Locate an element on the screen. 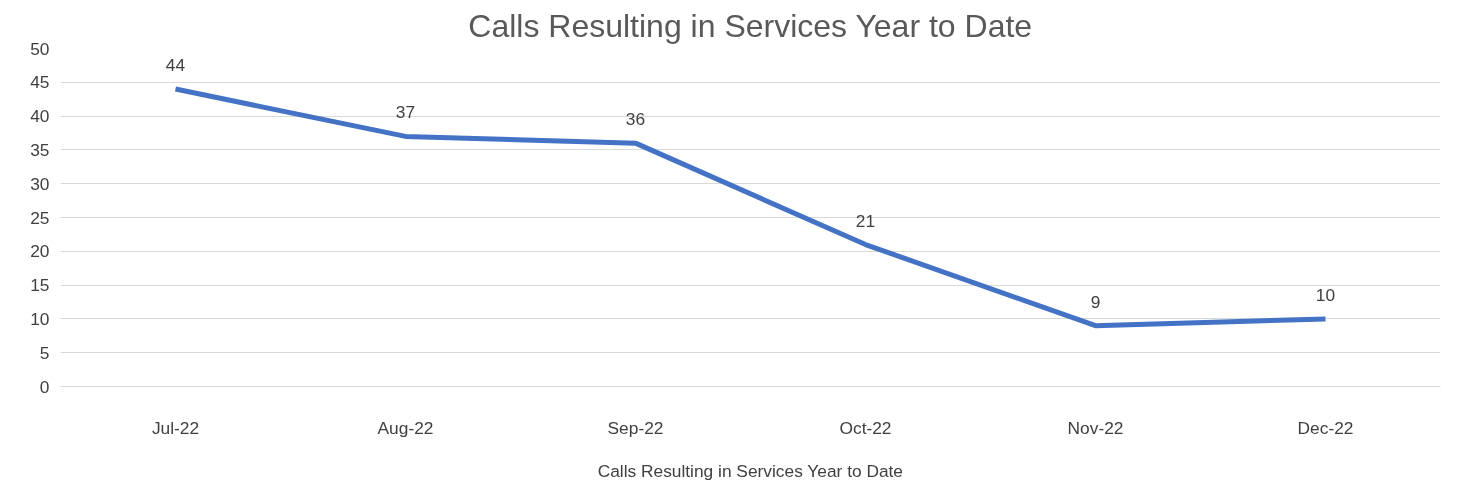  chart-title: Calls Resulting in Services Year to Date is located at coordinates (750, 25).